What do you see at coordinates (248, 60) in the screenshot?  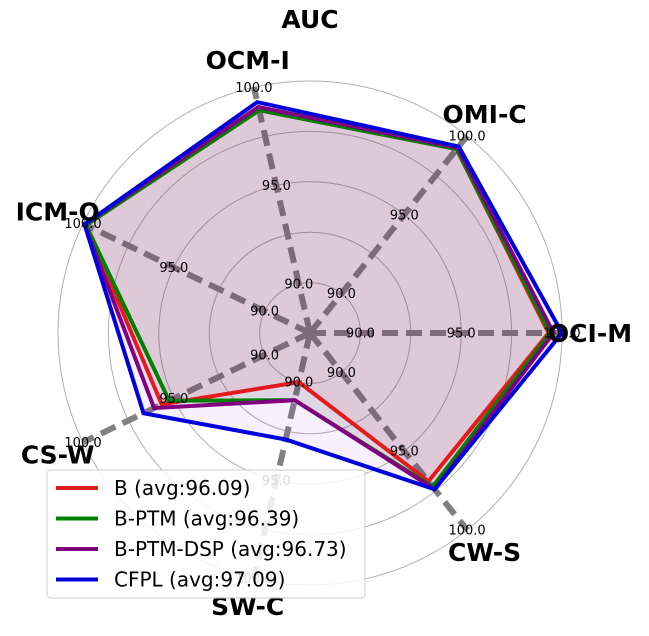 I see `axis-label: OCM-I` at bounding box center [248, 60].